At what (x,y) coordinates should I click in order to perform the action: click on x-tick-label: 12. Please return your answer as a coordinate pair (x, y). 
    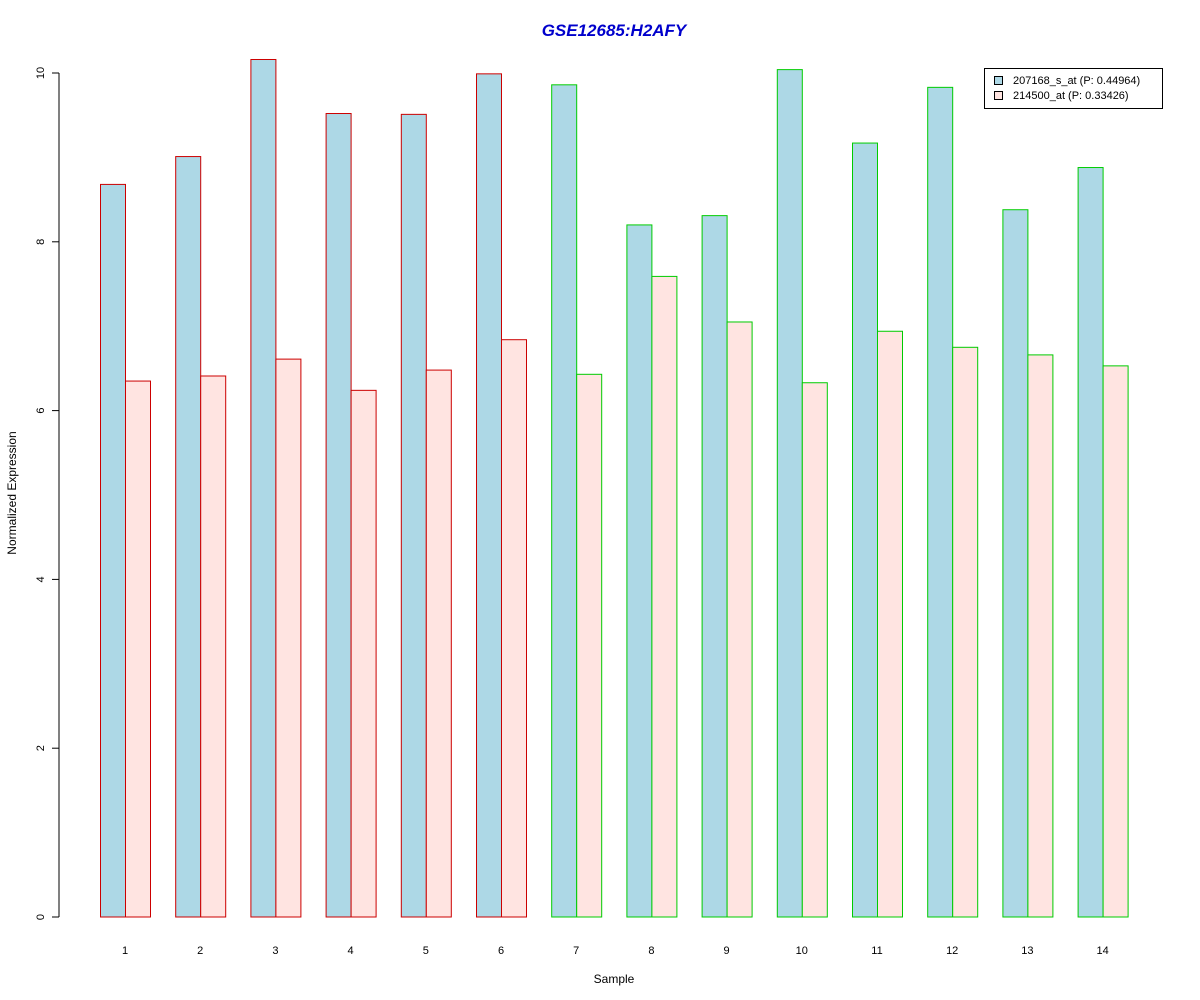
    Looking at the image, I should click on (952, 951).